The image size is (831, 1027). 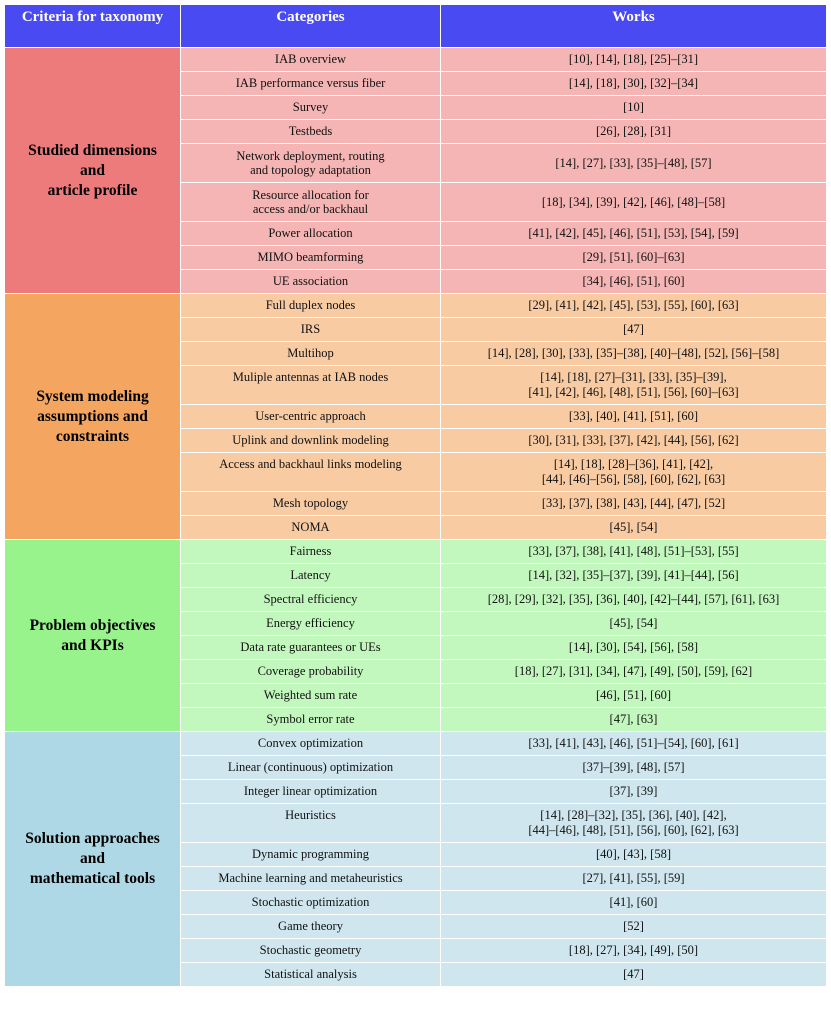 I want to click on category-cell: Spectral efficiency, so click(x=311, y=600).